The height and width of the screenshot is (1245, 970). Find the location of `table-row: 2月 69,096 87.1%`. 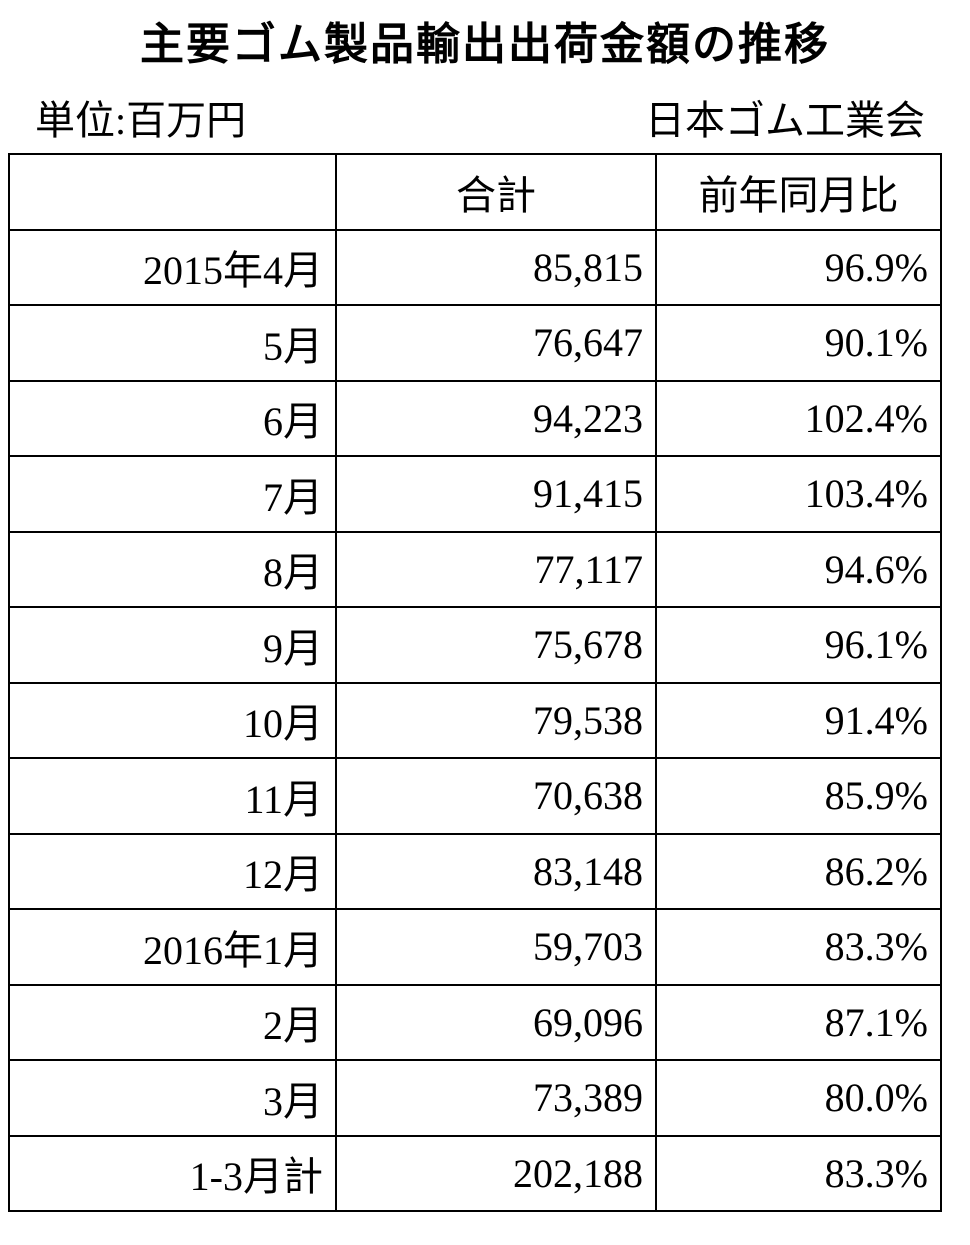

table-row: 2月 69,096 87.1% is located at coordinates (475, 1022).